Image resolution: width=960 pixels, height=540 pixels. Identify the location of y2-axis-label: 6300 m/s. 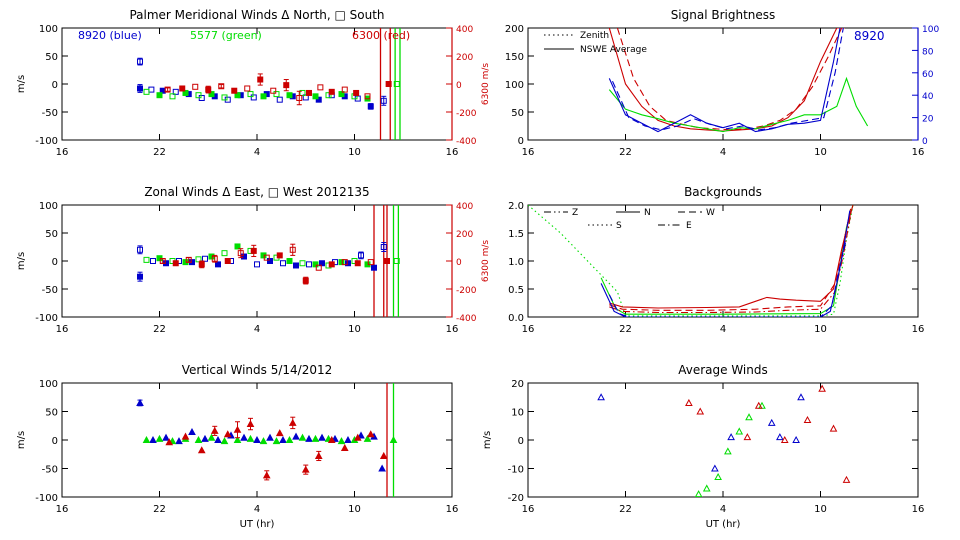
(486, 261).